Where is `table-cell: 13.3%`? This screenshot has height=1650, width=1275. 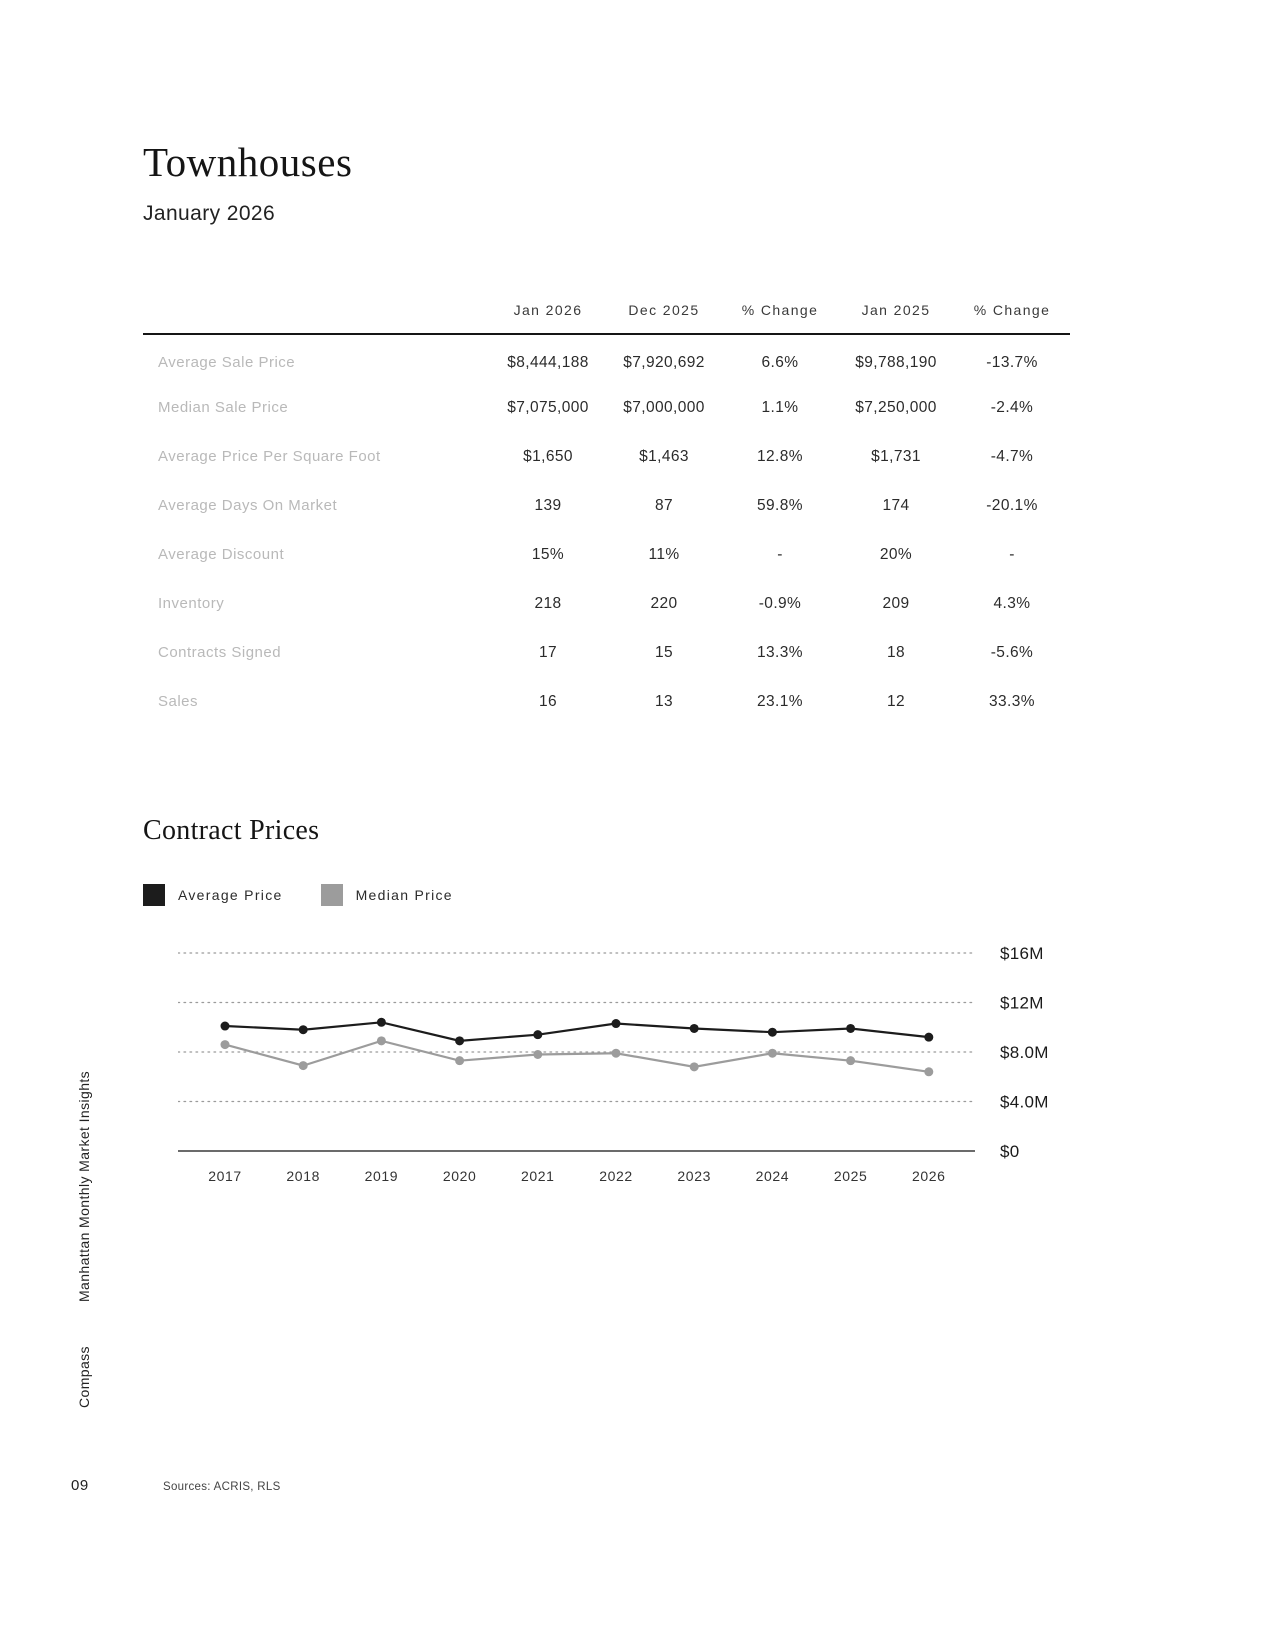 table-cell: 13.3% is located at coordinates (780, 652).